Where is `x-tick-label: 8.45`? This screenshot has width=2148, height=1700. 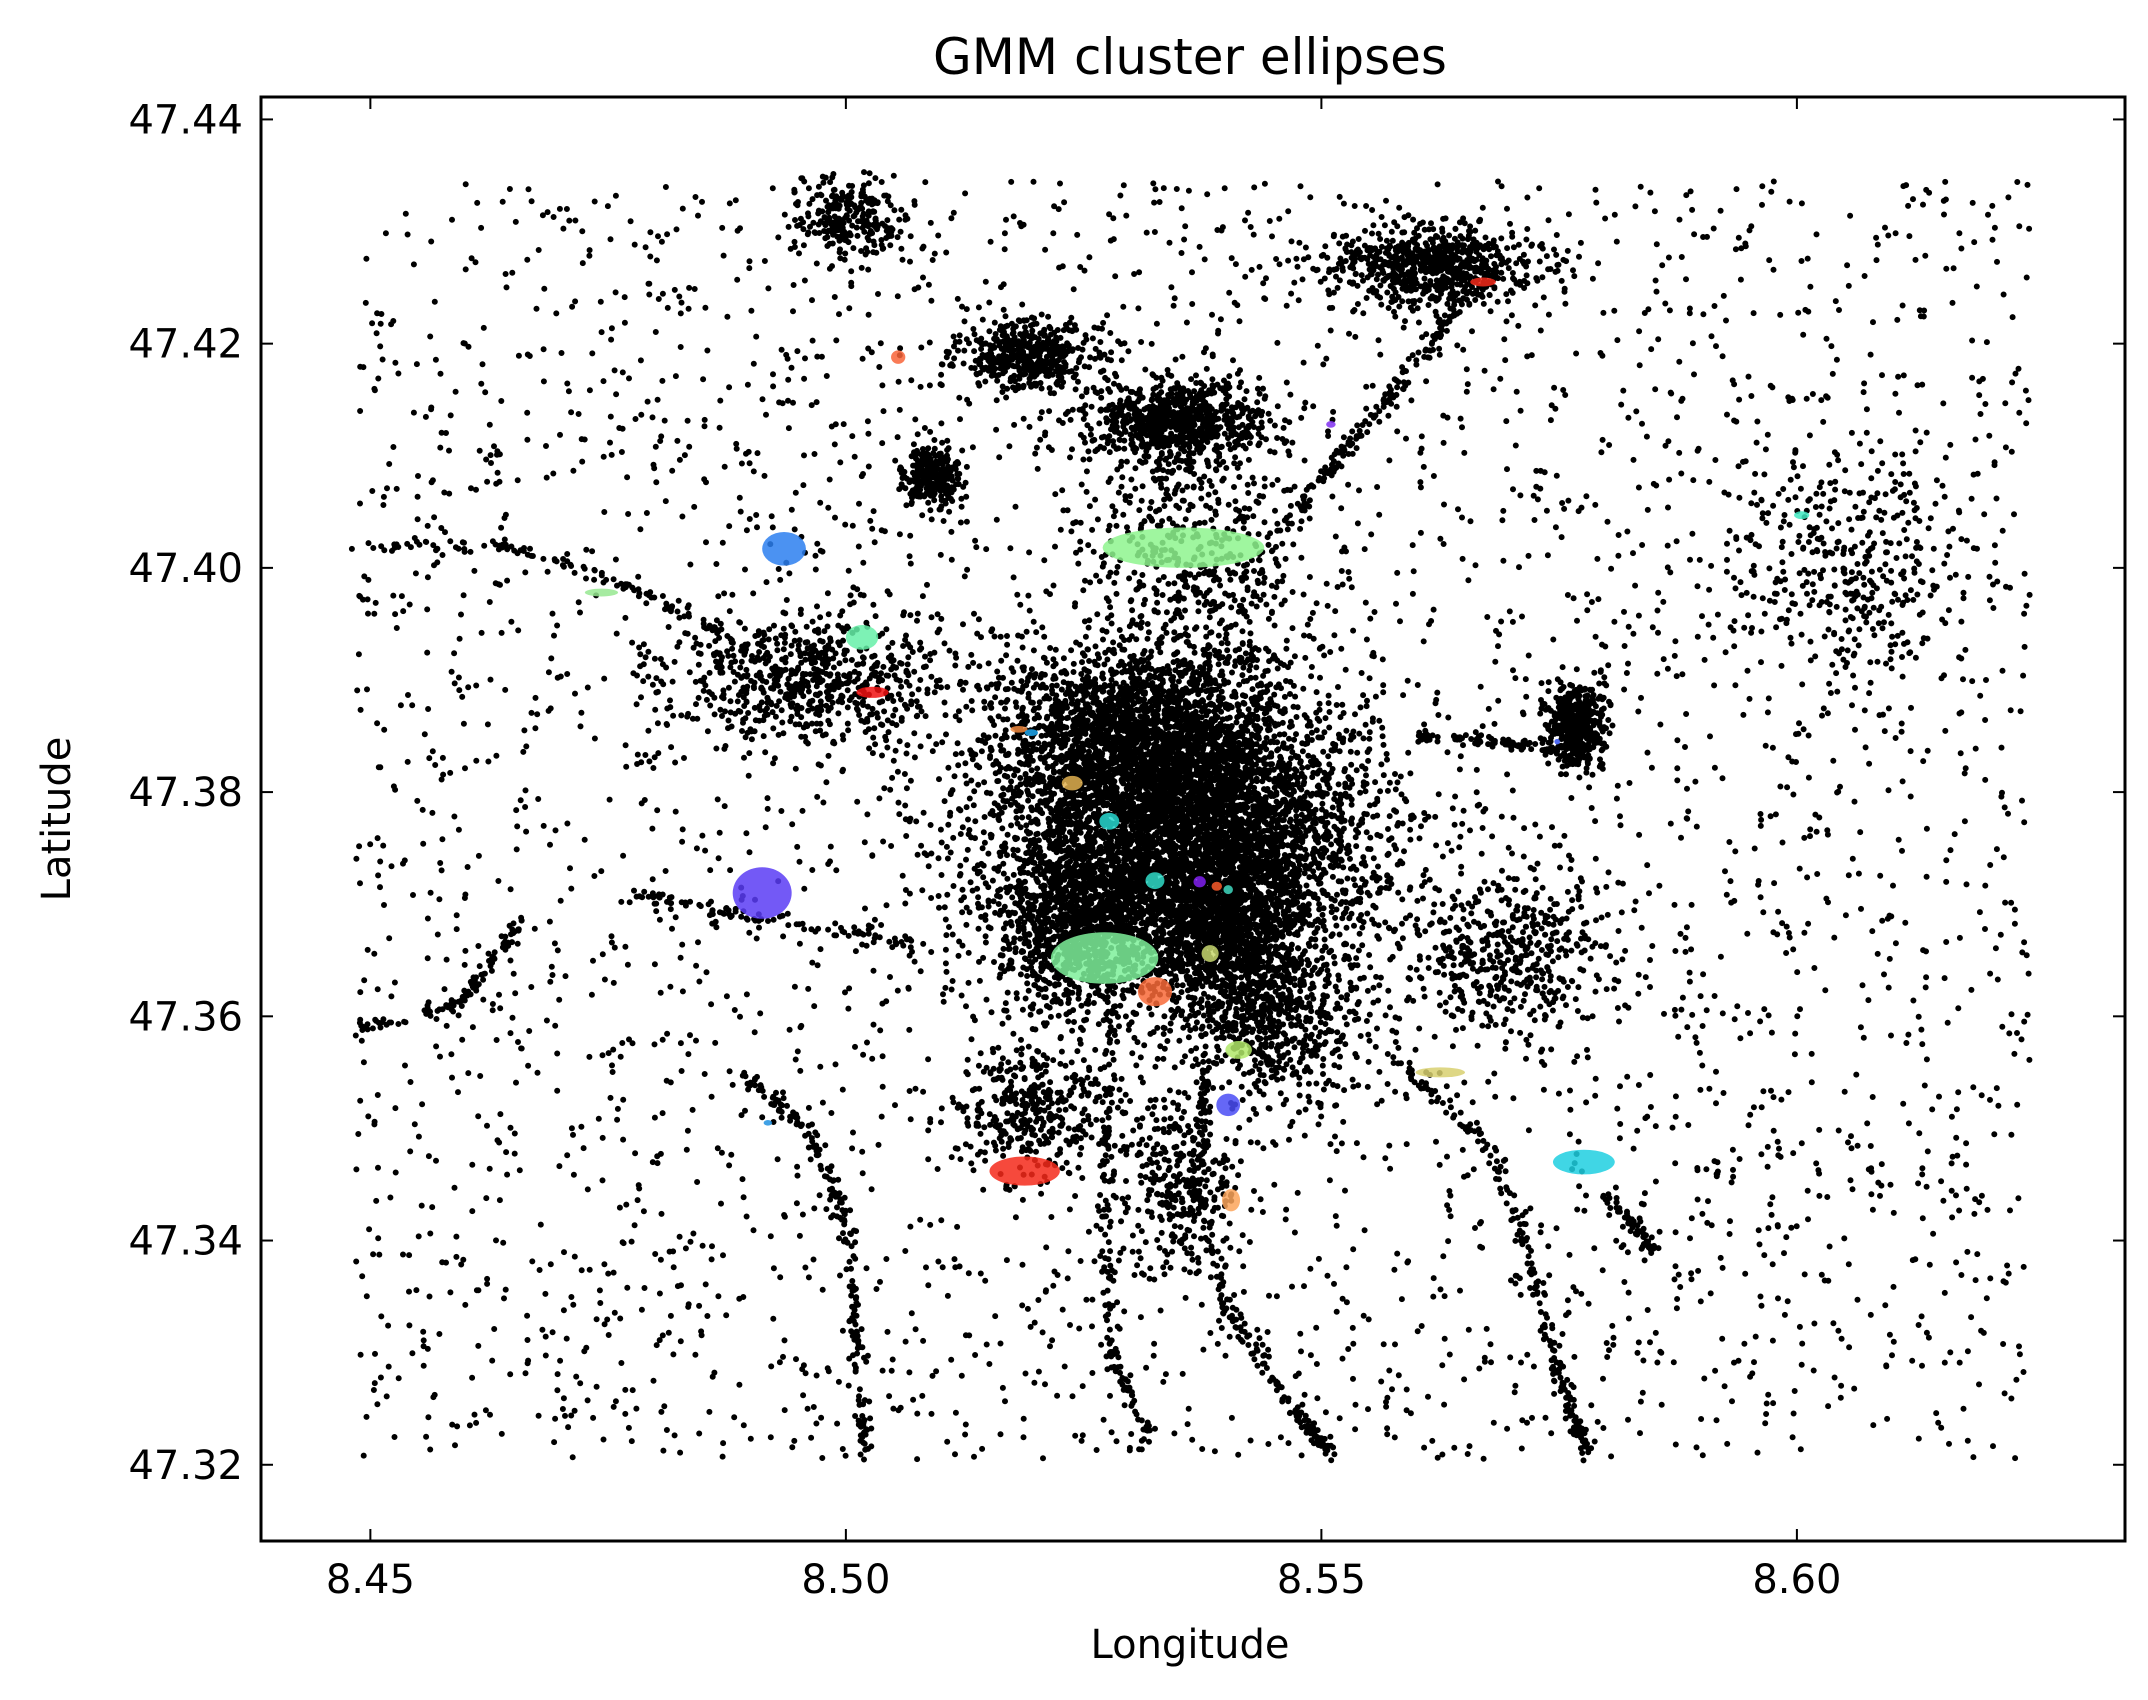 x-tick-label: 8.45 is located at coordinates (370, 1580).